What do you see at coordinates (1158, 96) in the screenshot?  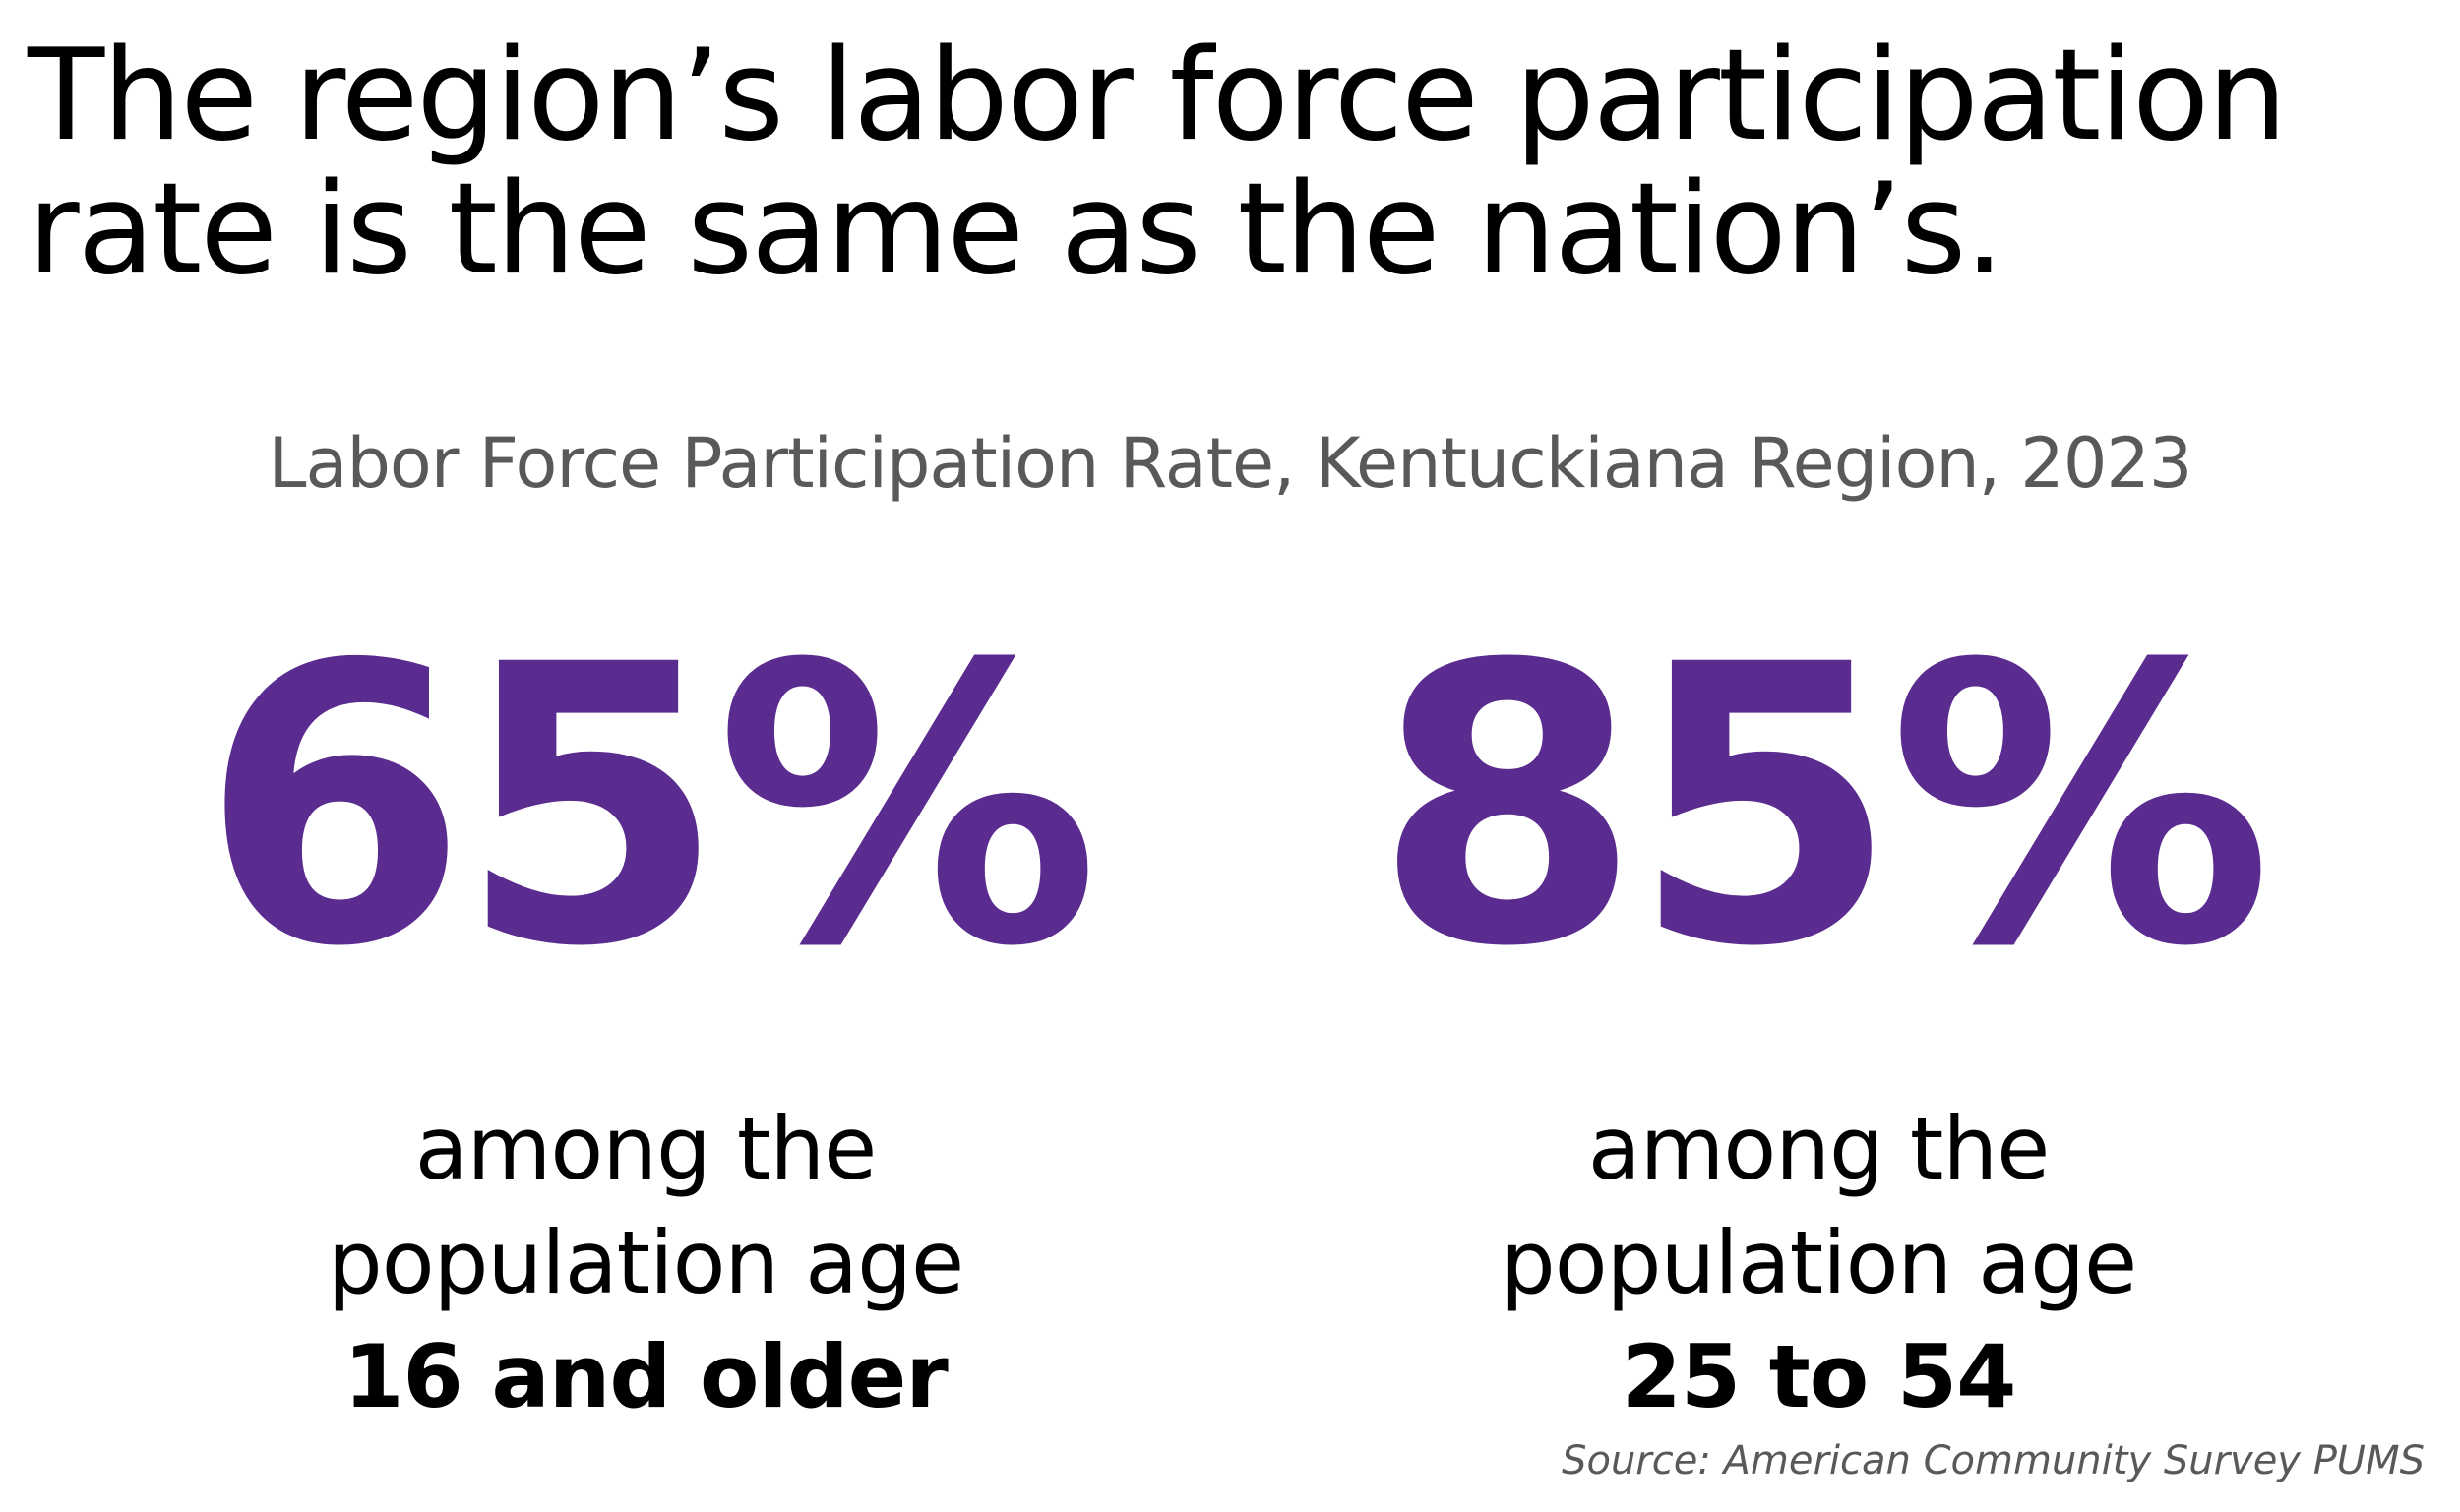 I see `title-line: The region’s labor force participation` at bounding box center [1158, 96].